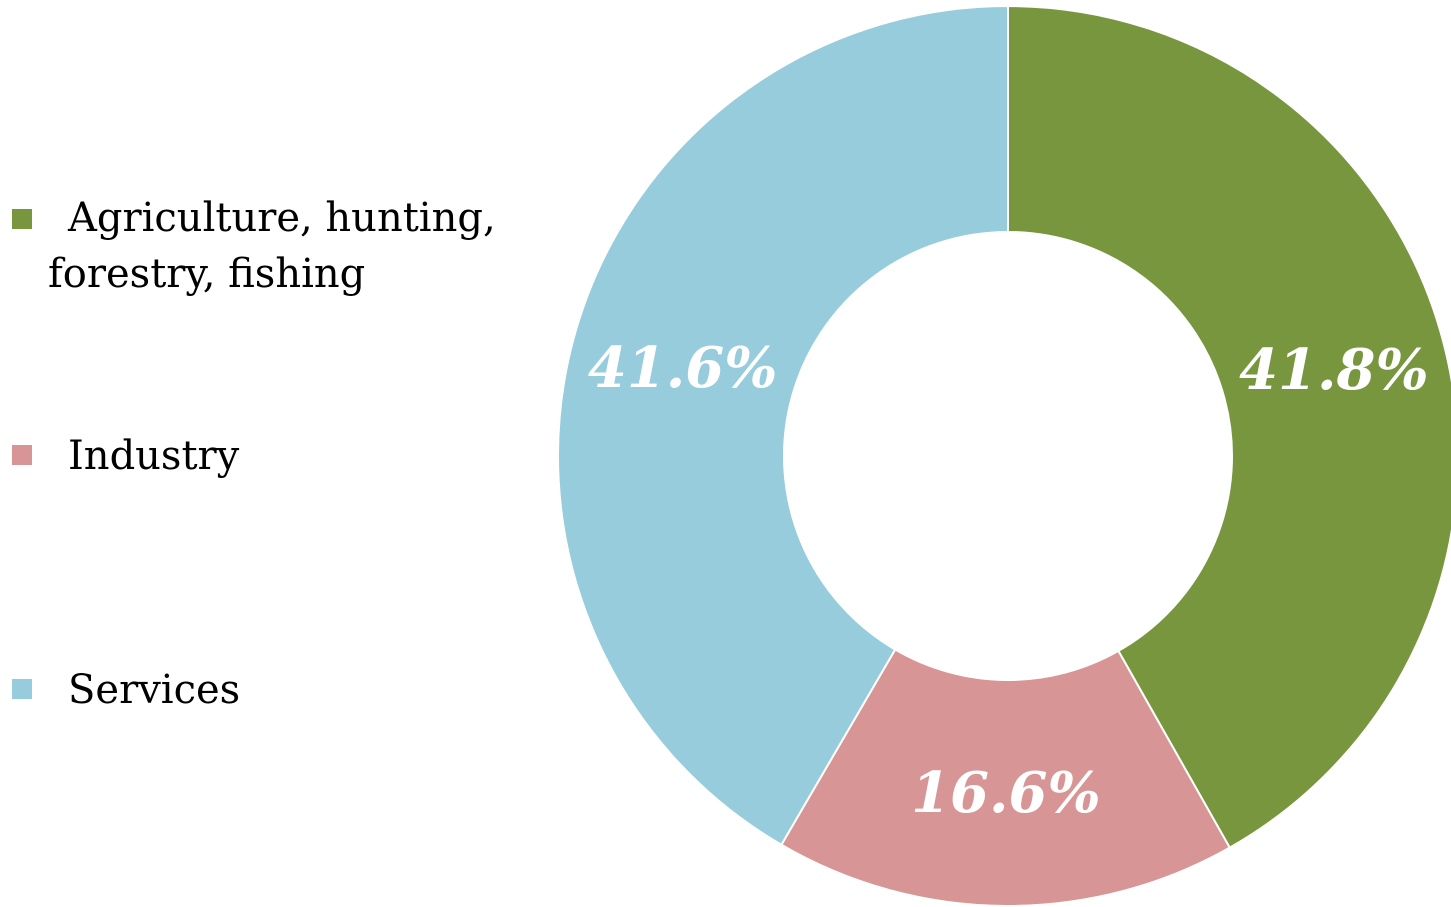 This screenshot has height=907, width=1451. I want to click on legend-label-industry: Industry, so click(154, 456).